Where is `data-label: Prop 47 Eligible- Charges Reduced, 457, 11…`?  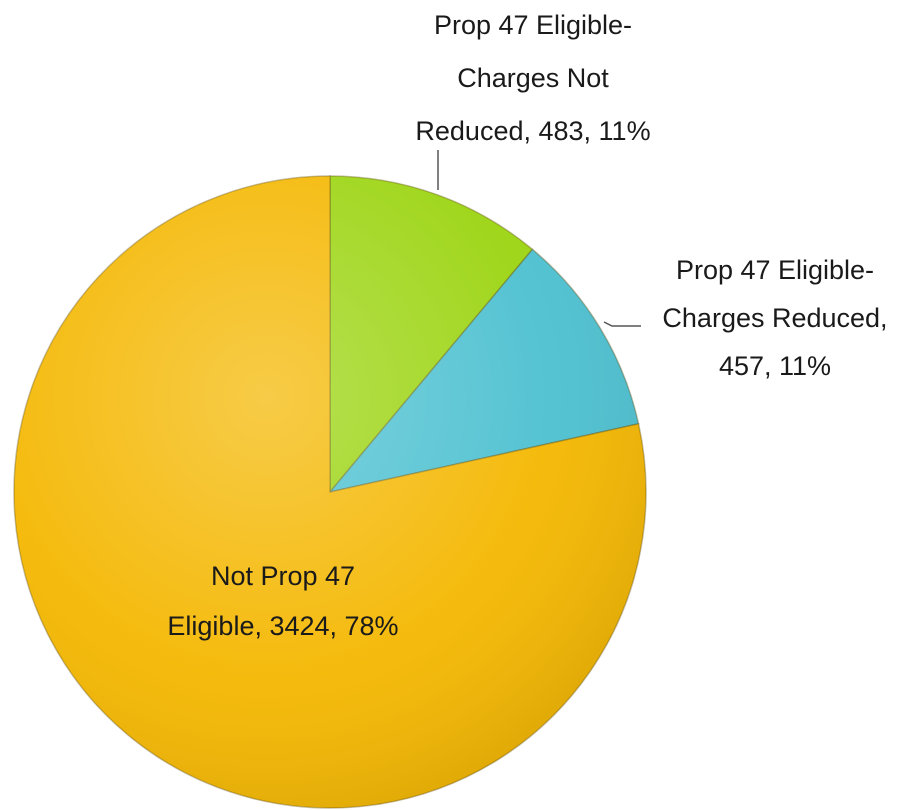
data-label: Prop 47 Eligible- Charges Reduced, 457, 11… is located at coordinates (774, 318).